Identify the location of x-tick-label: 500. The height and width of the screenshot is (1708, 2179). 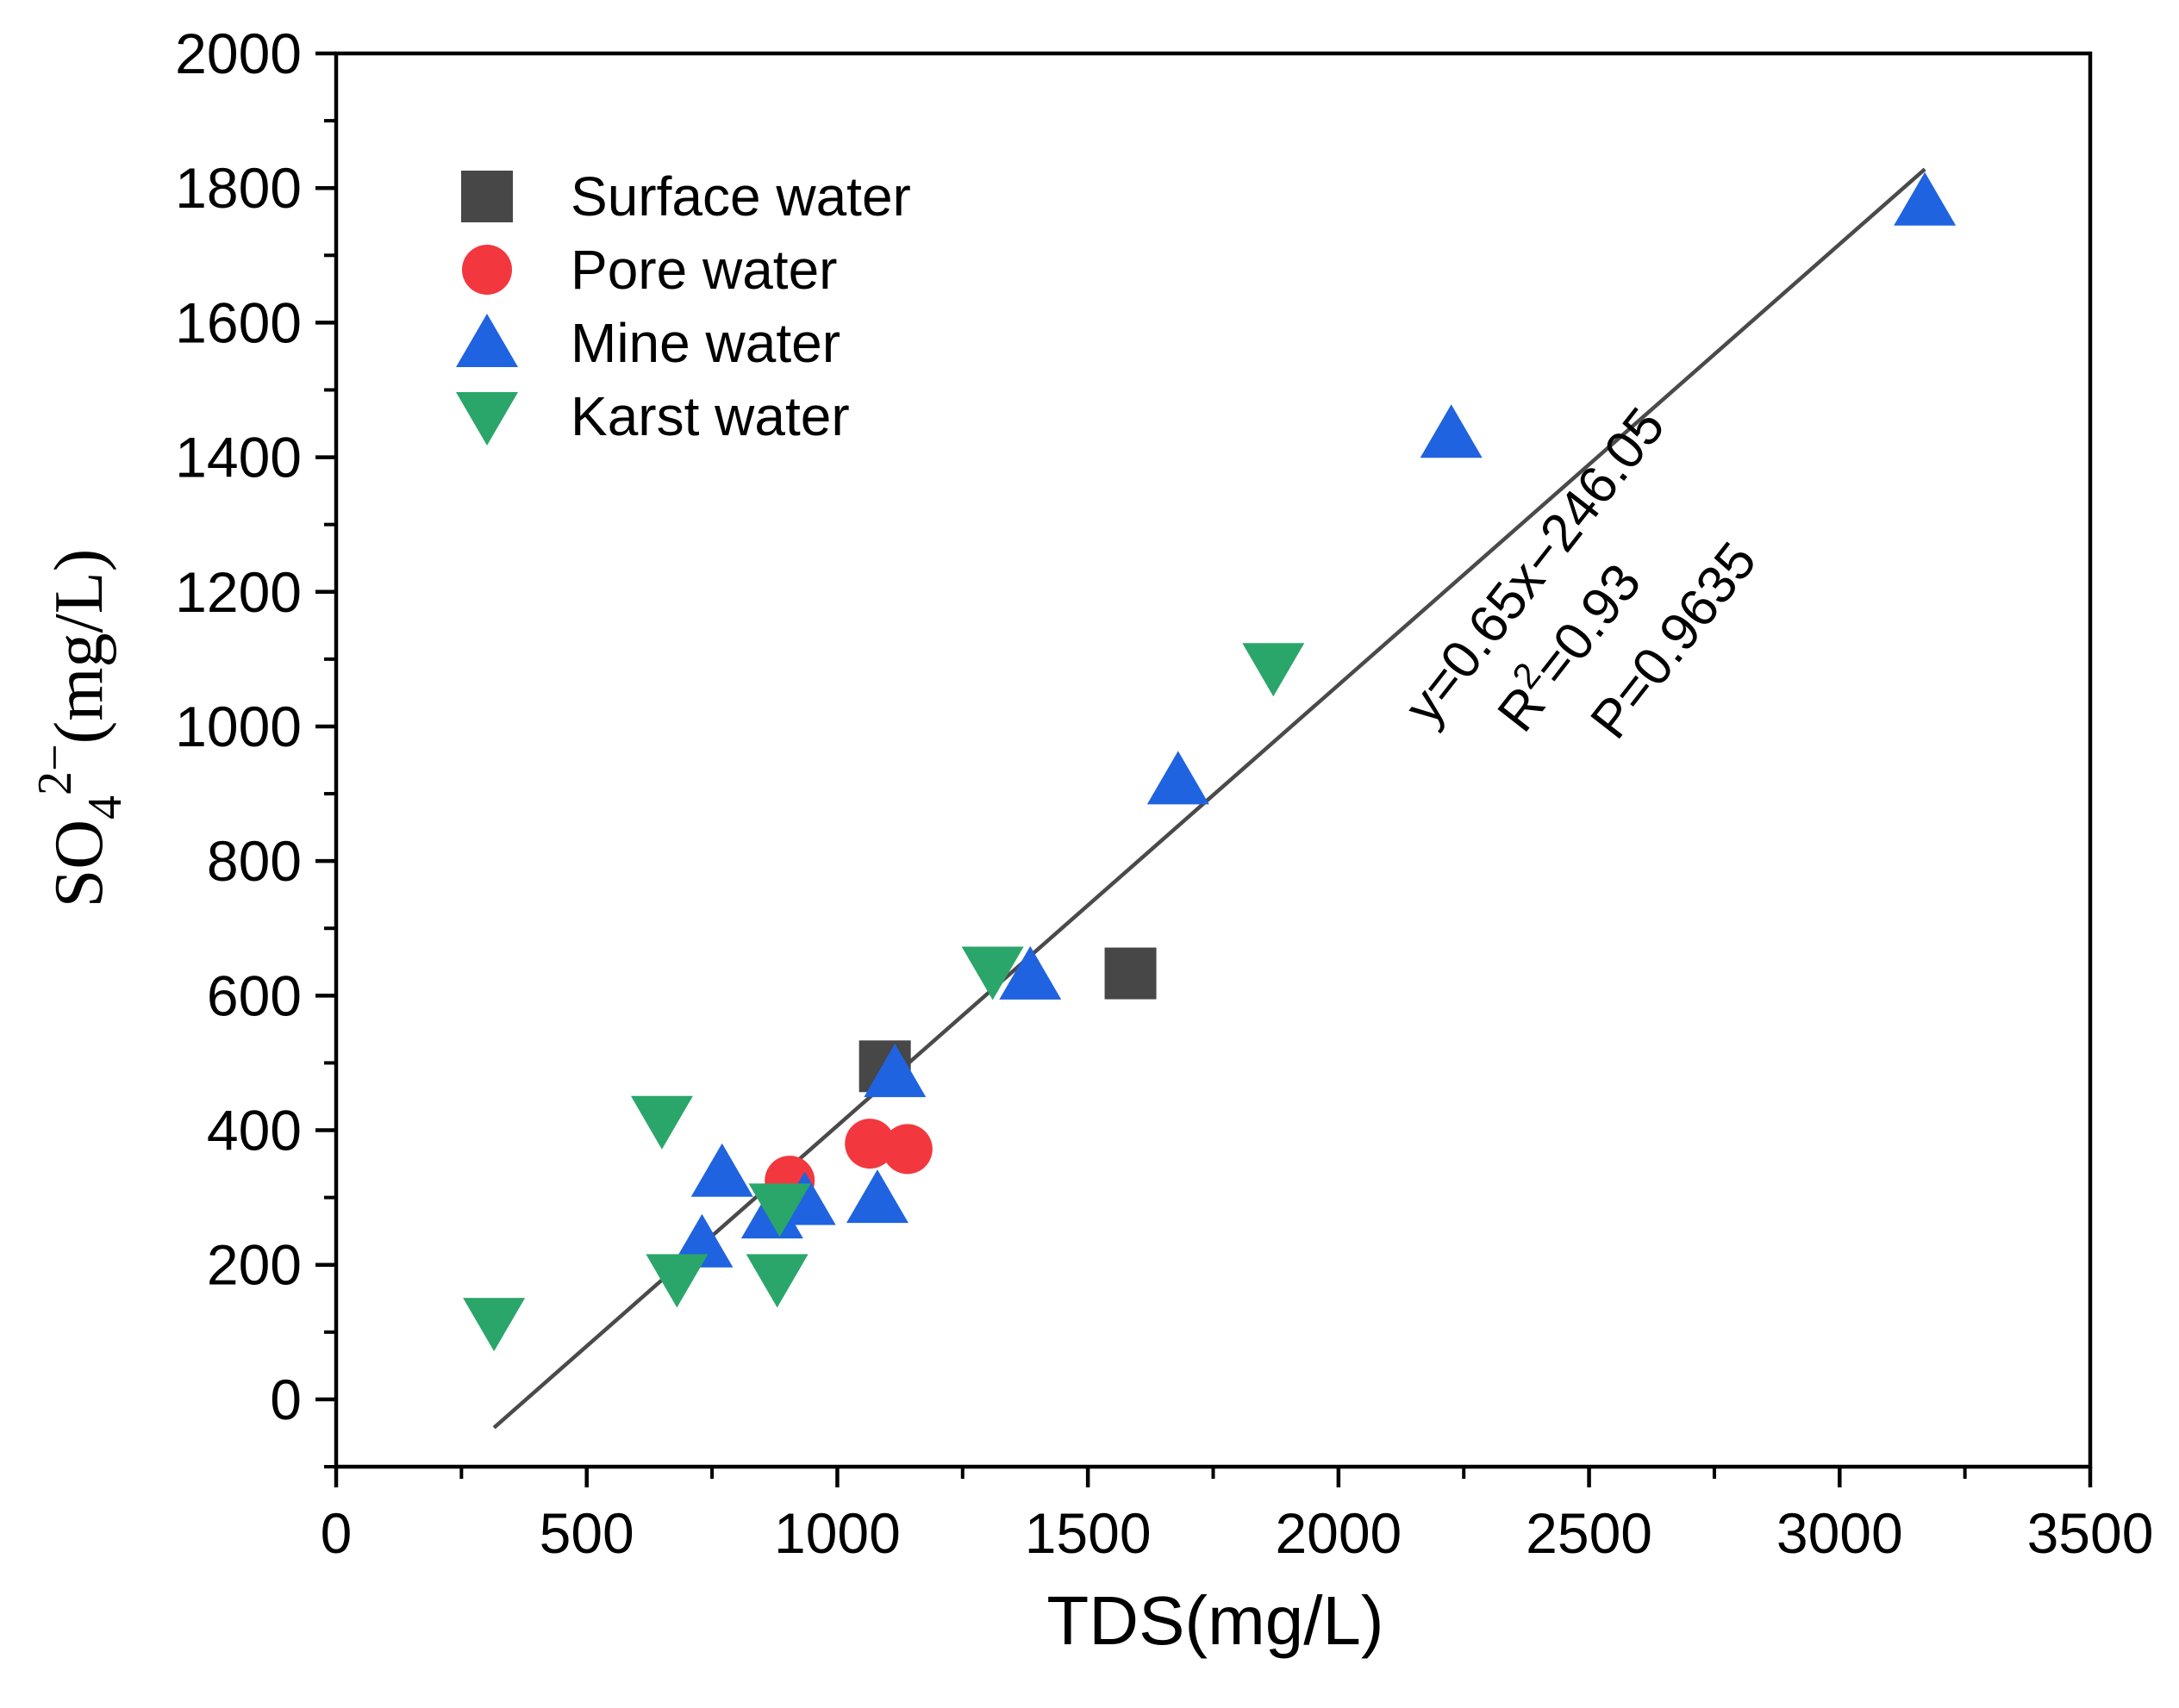
(587, 1533).